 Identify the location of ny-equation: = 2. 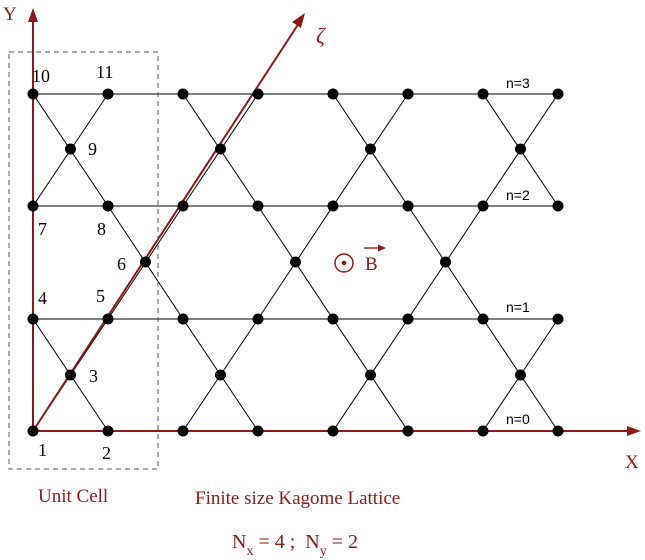
(342, 542).